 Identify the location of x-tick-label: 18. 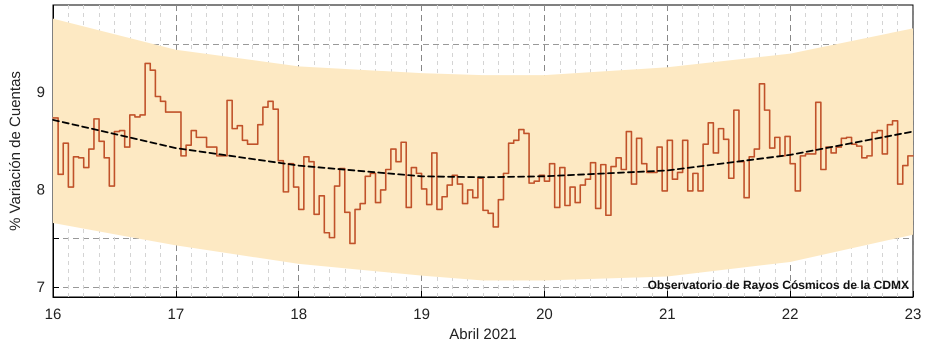
(299, 314).